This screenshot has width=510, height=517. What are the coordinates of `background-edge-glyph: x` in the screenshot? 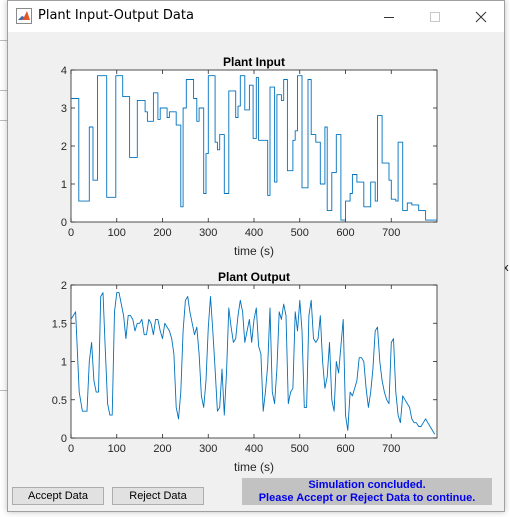 It's located at (506, 268).